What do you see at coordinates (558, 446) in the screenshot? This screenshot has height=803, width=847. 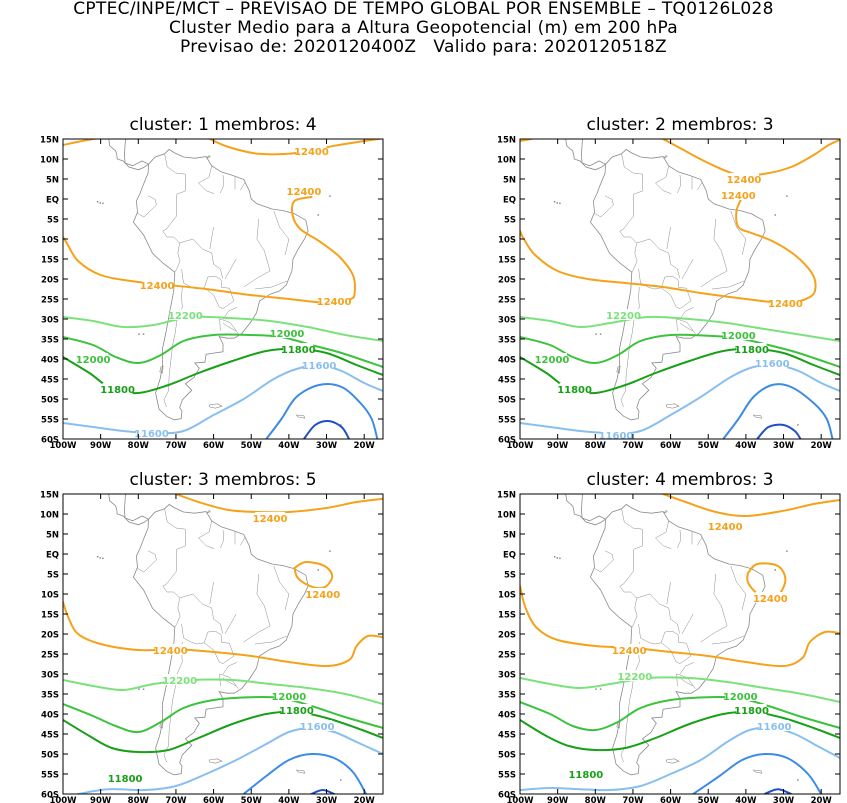 I see `lon-tick-label: 90W` at bounding box center [558, 446].